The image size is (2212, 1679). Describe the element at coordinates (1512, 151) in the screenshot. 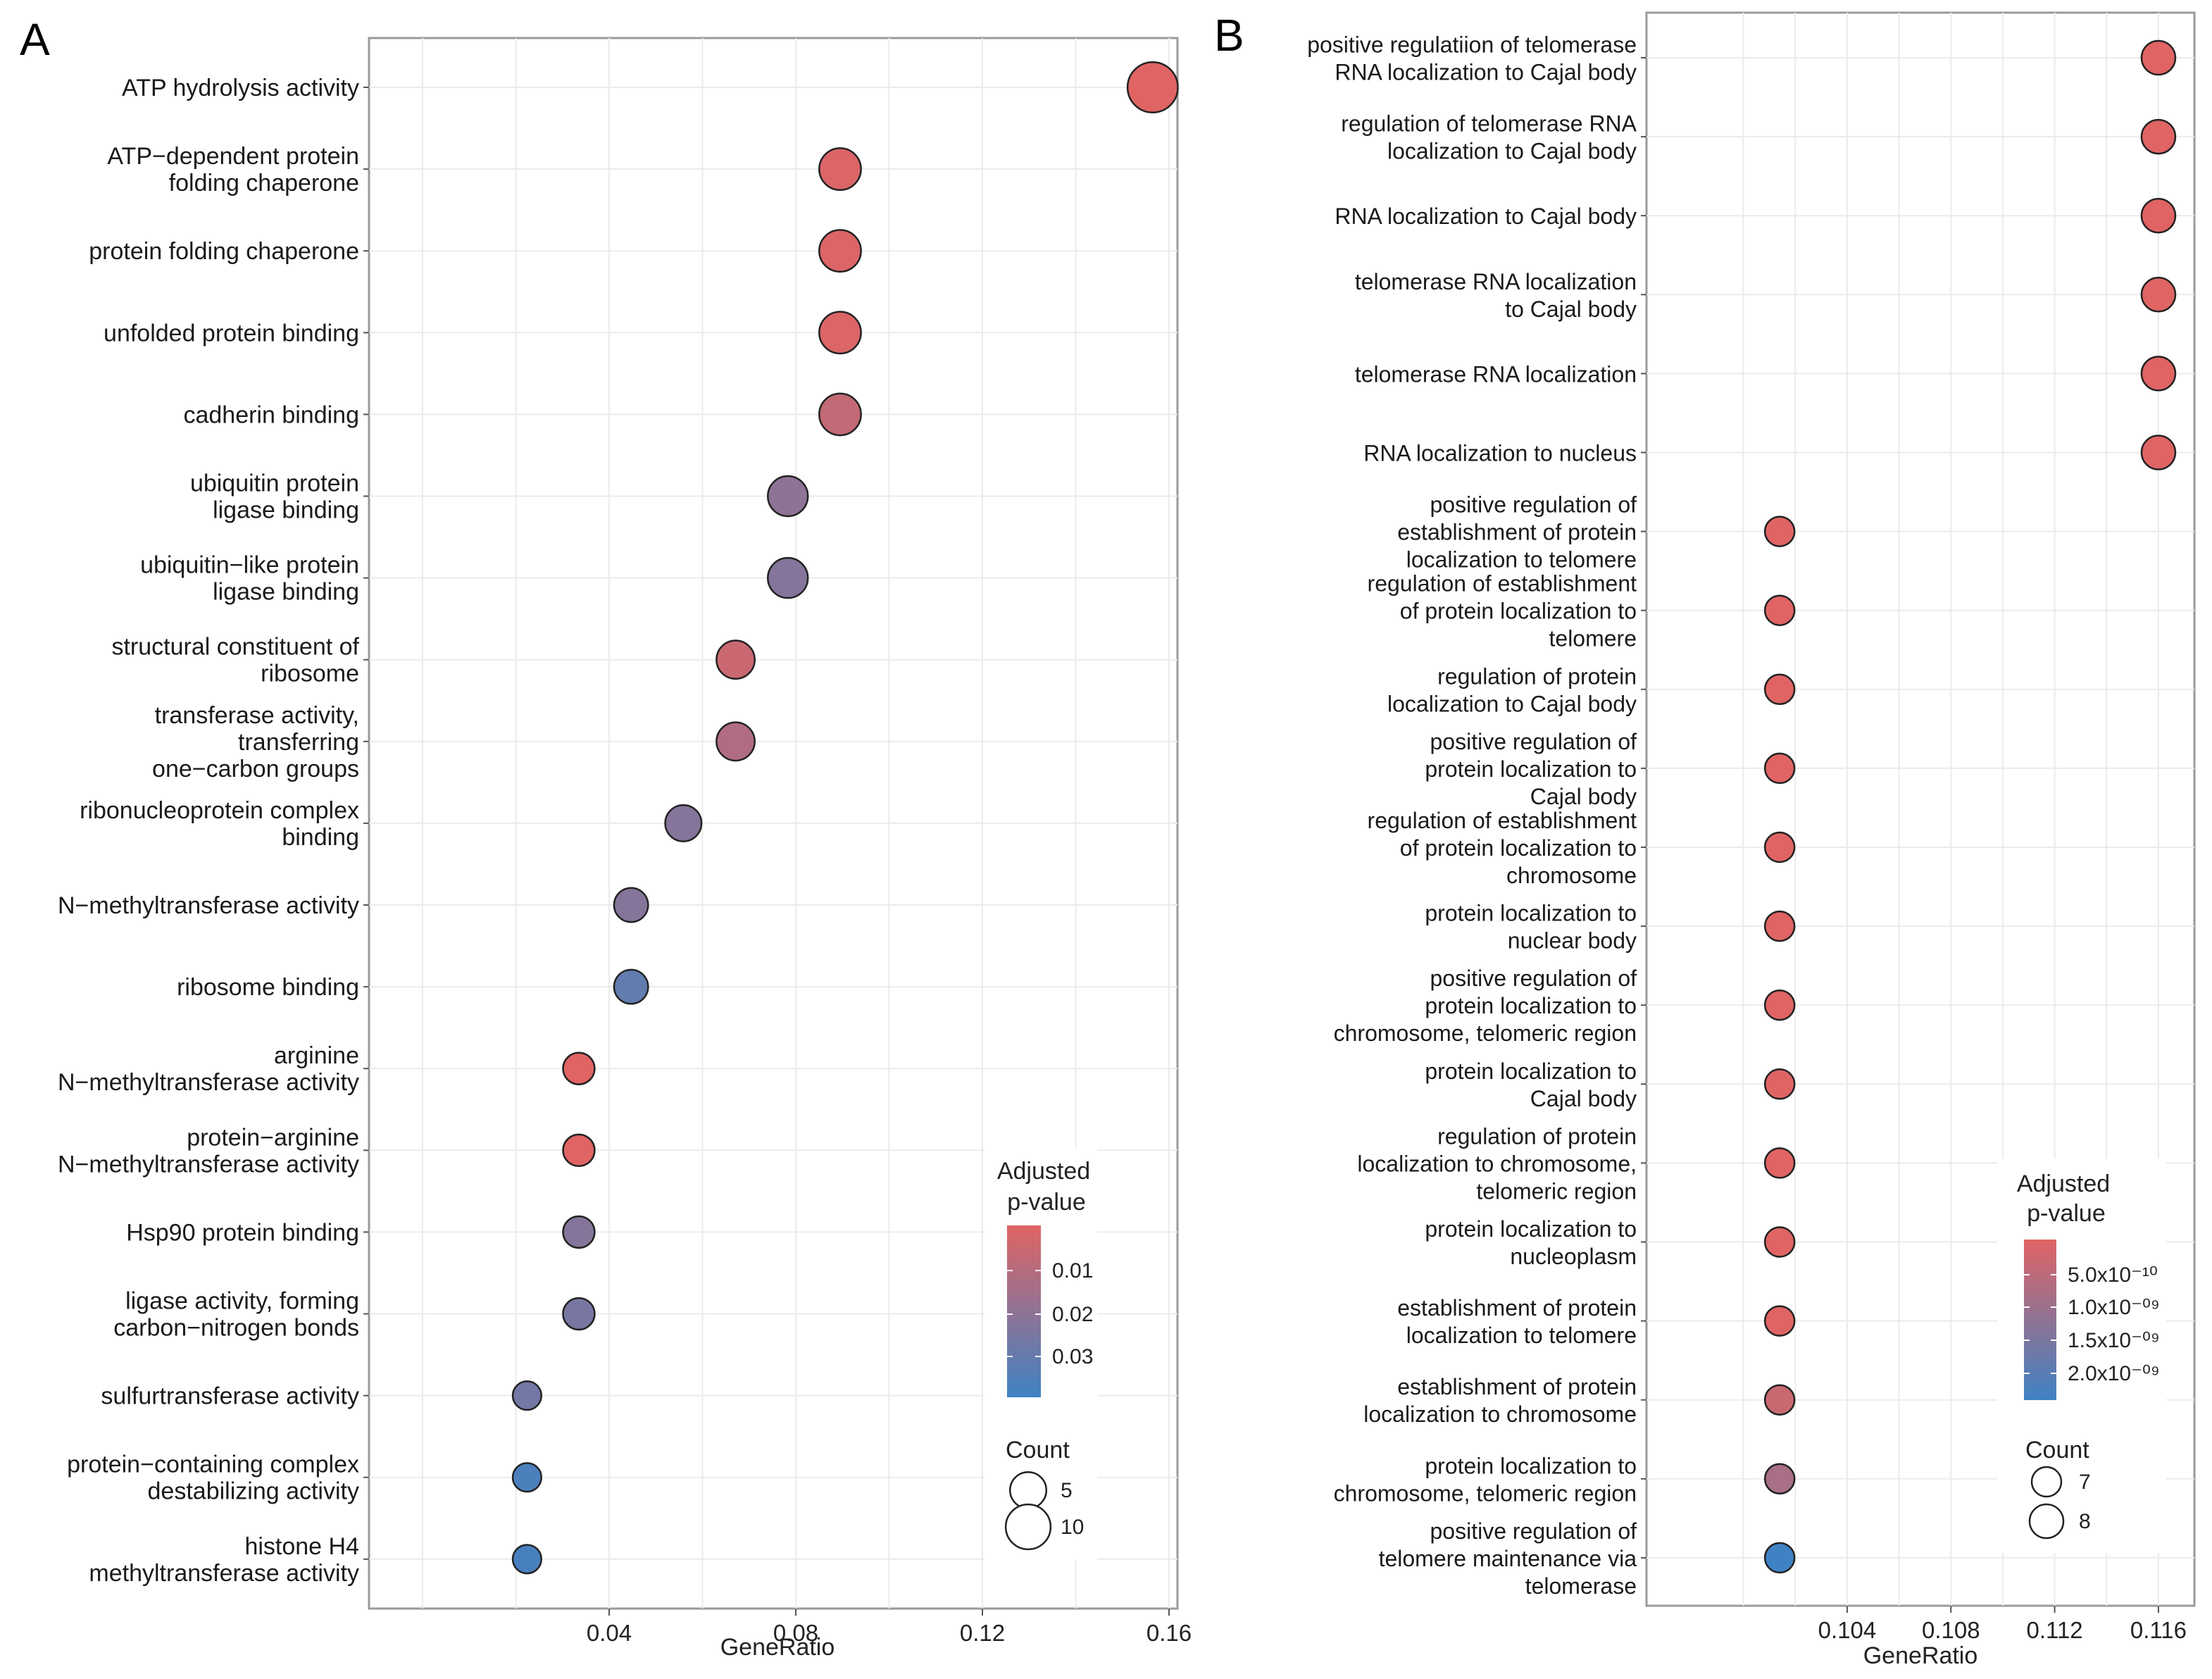

I see `term-label: localization to Cajal body` at that location.